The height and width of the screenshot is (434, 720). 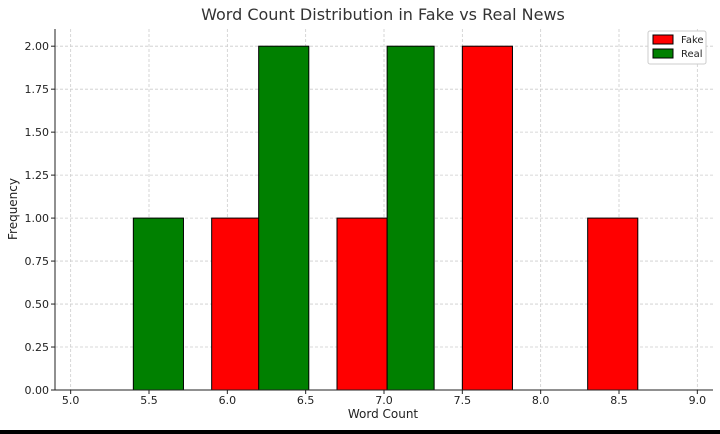 What do you see at coordinates (37, 218) in the screenshot?
I see `y-tick-label-4: 1.00` at bounding box center [37, 218].